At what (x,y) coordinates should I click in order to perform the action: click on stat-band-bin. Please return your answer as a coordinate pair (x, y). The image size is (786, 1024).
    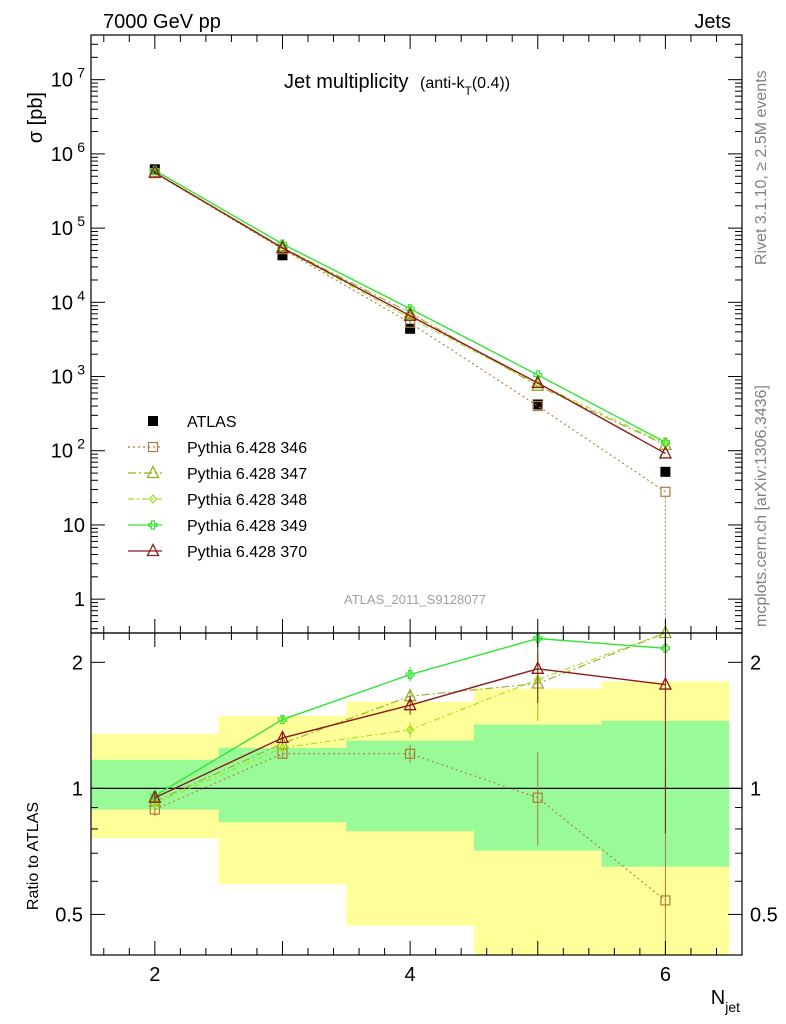
    Looking at the image, I should click on (282, 785).